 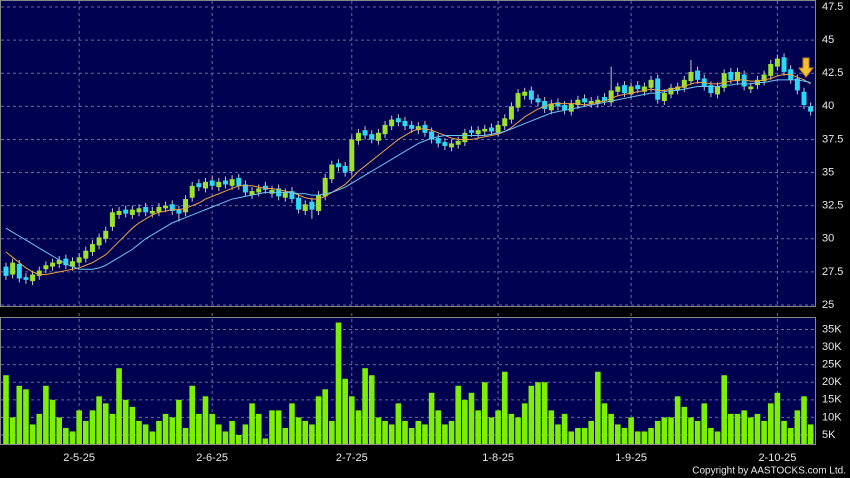 I want to click on y-tick-label: 40, so click(x=828, y=106).